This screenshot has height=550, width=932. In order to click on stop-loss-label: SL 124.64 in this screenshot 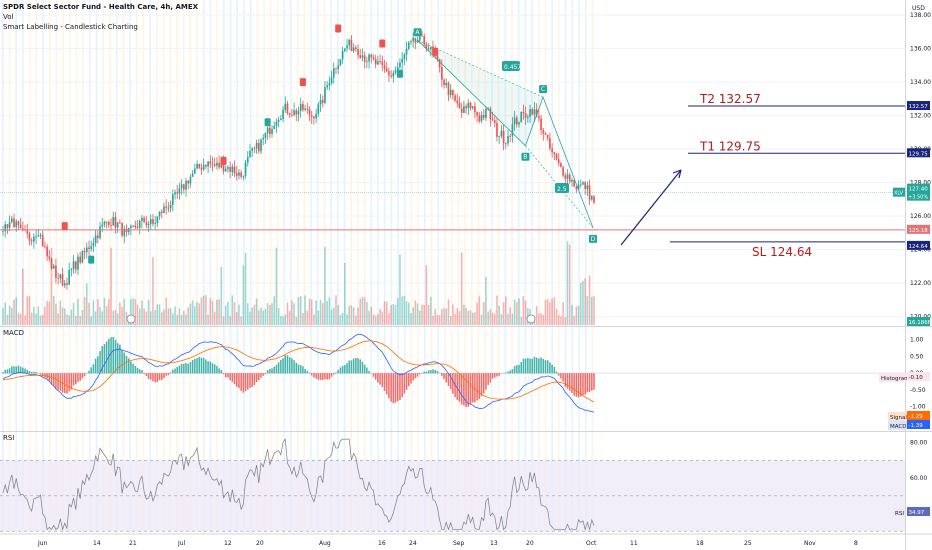, I will do `click(782, 252)`.